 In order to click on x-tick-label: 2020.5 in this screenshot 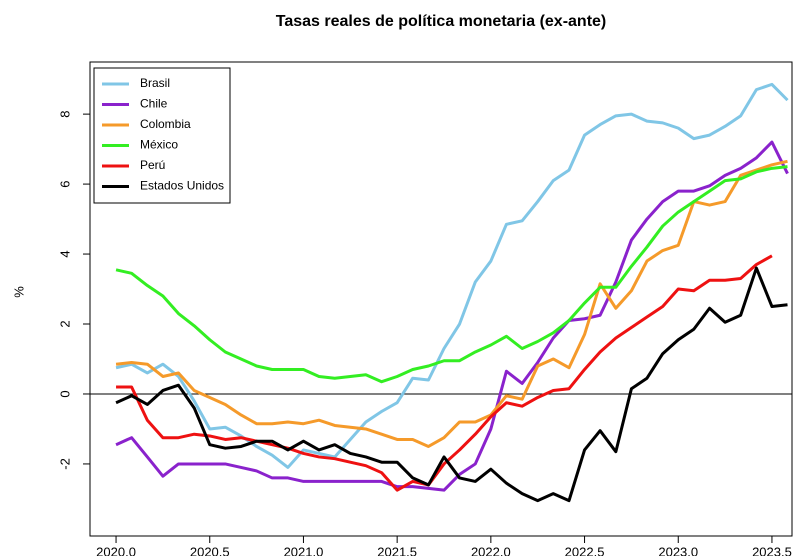, I will do `click(210, 550)`.